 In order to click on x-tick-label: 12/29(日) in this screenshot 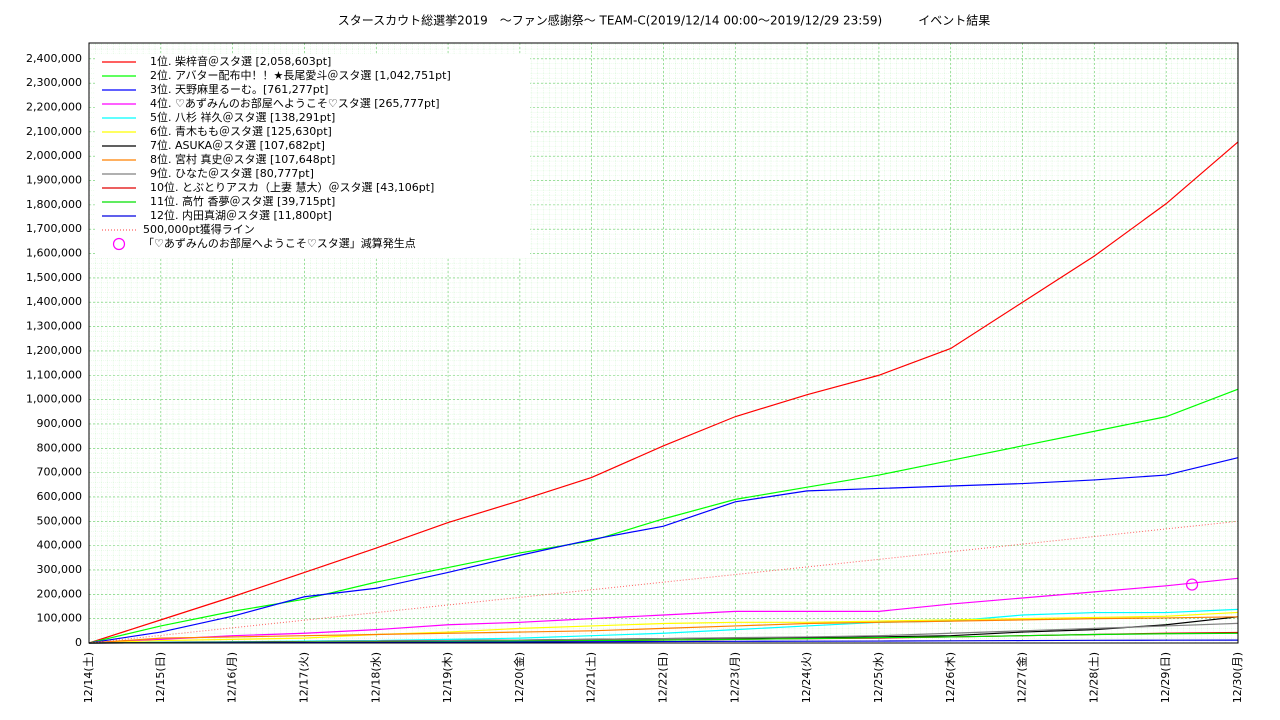, I will do `click(1165, 677)`.